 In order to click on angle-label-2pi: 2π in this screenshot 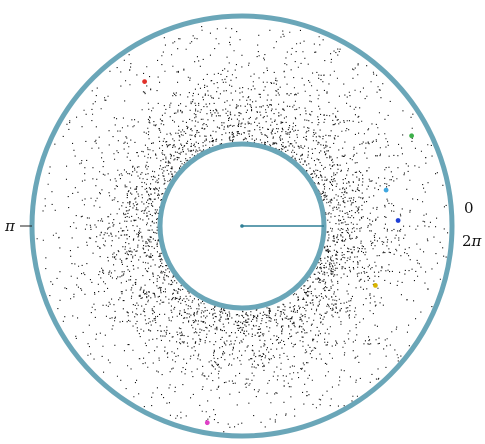, I will do `click(471, 241)`.